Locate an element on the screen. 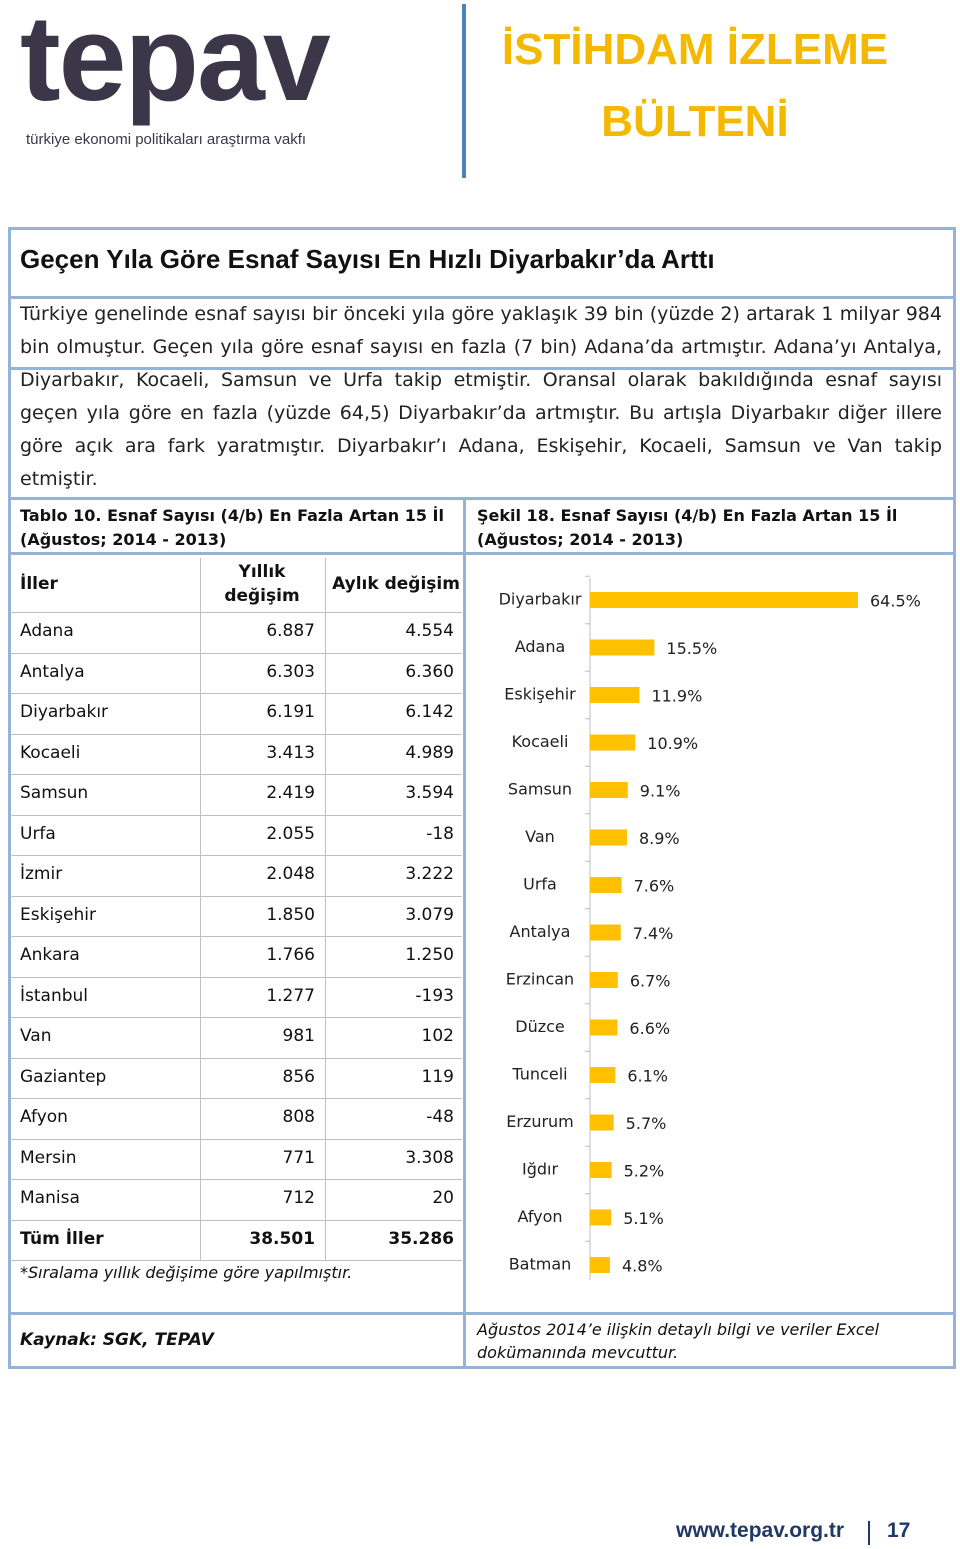 The width and height of the screenshot is (960, 1549). column-line is located at coordinates (325, 909).